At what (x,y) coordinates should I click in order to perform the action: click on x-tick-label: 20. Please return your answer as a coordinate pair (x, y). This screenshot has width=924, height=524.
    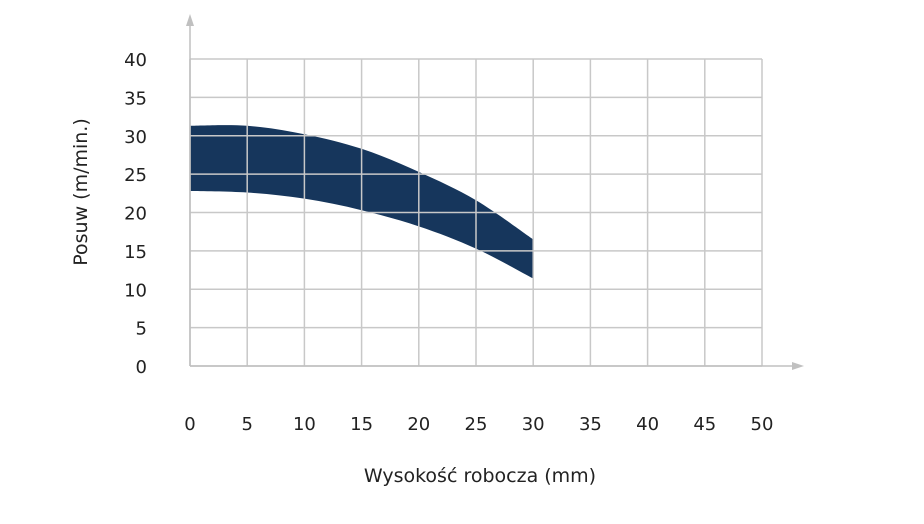
    Looking at the image, I should click on (418, 424).